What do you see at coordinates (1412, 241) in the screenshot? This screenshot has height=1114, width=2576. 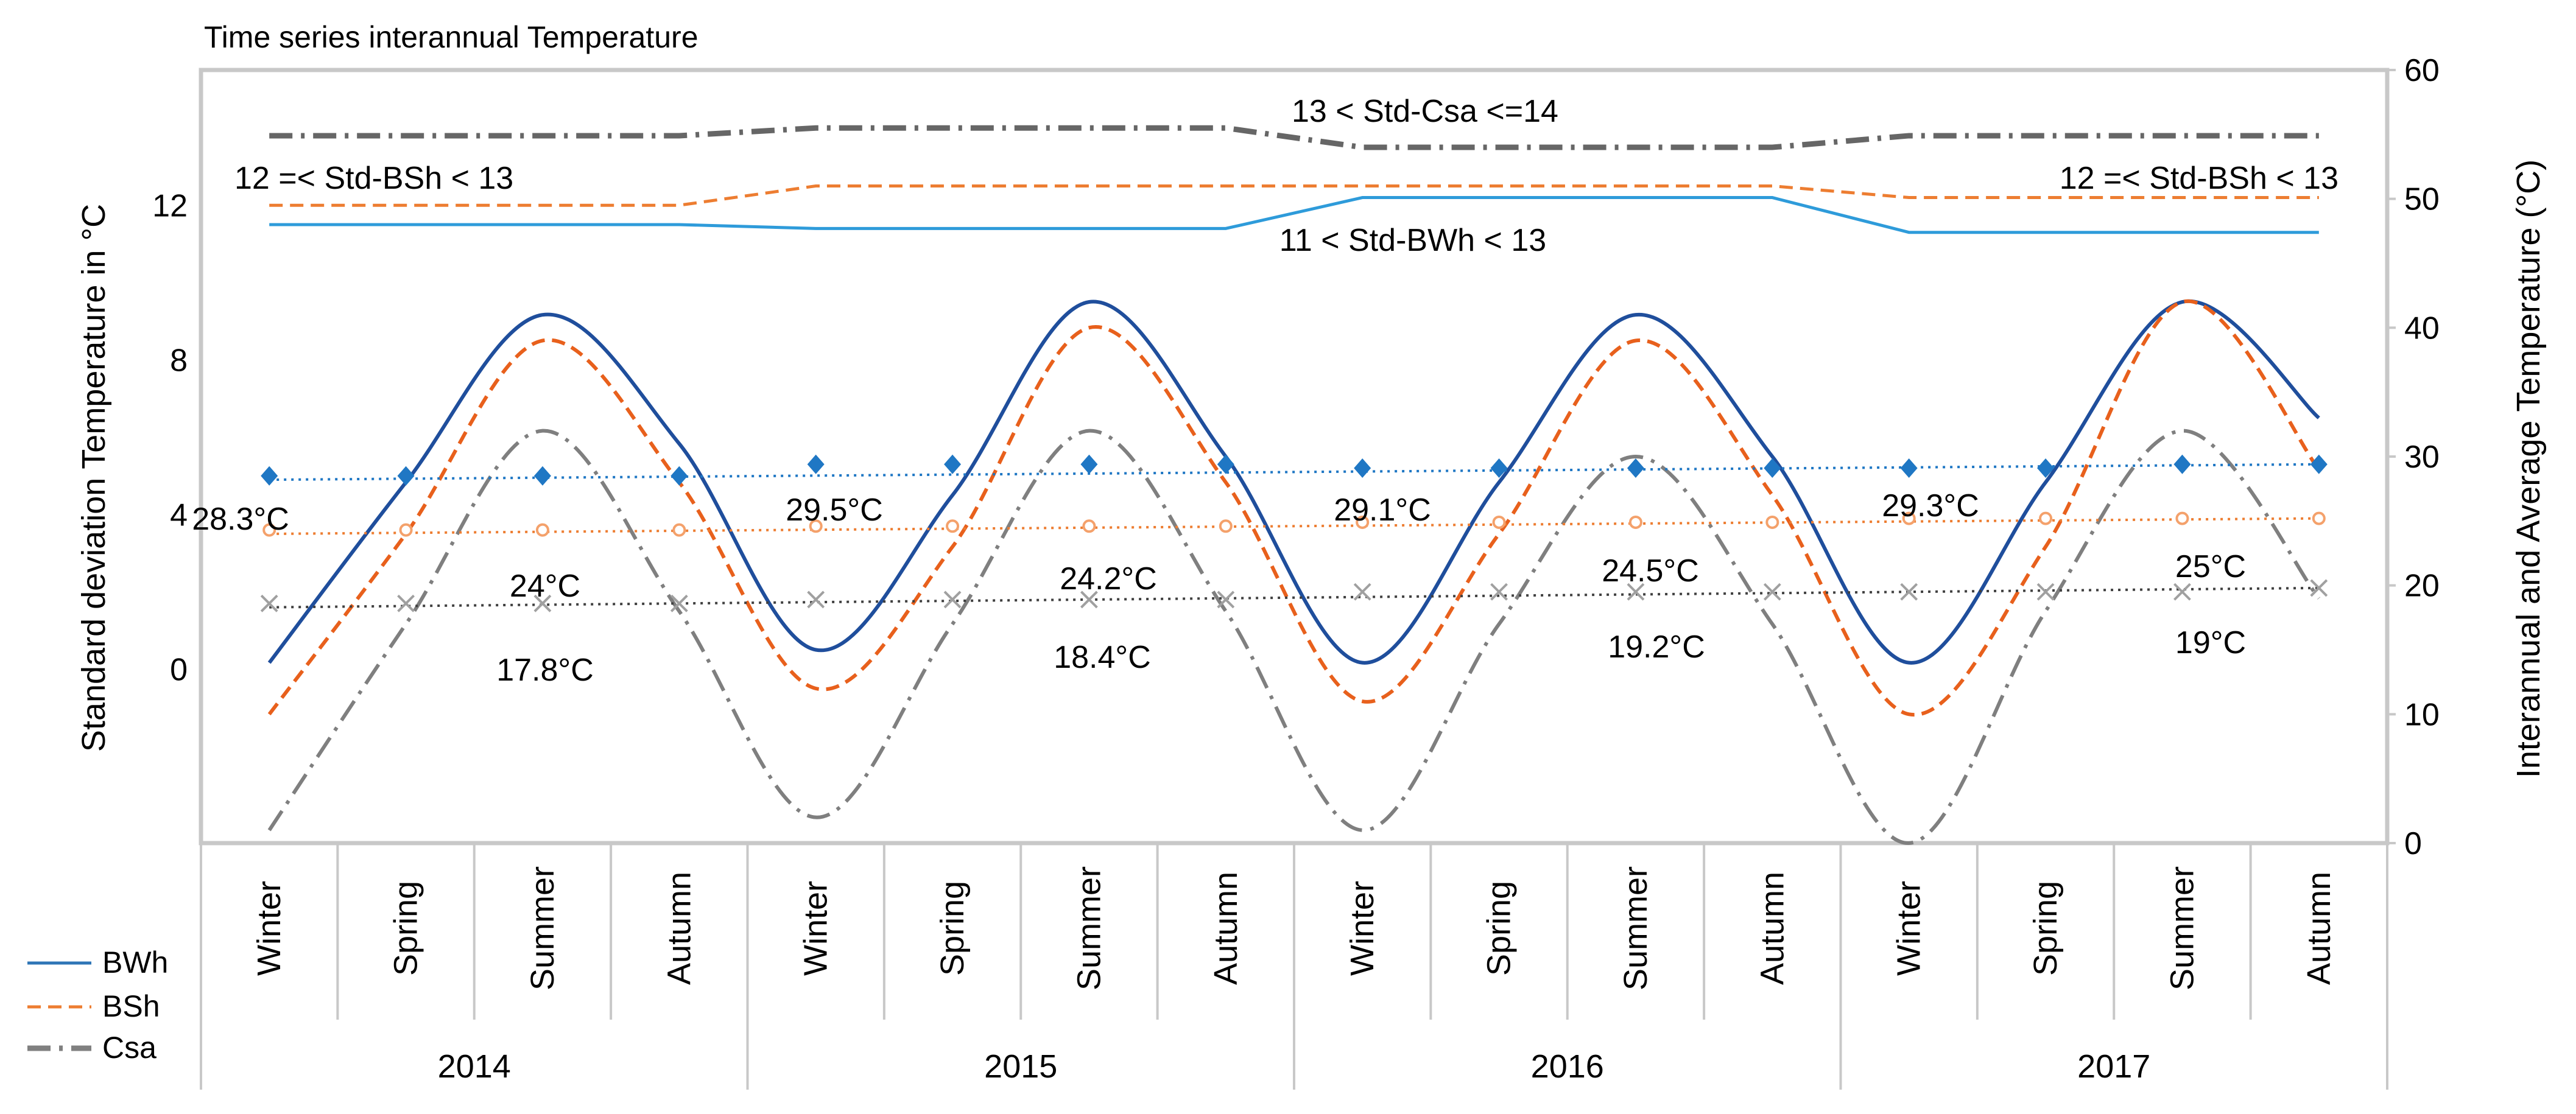 I see `annotation-label: 11 < Std-BWh < 13` at bounding box center [1412, 241].